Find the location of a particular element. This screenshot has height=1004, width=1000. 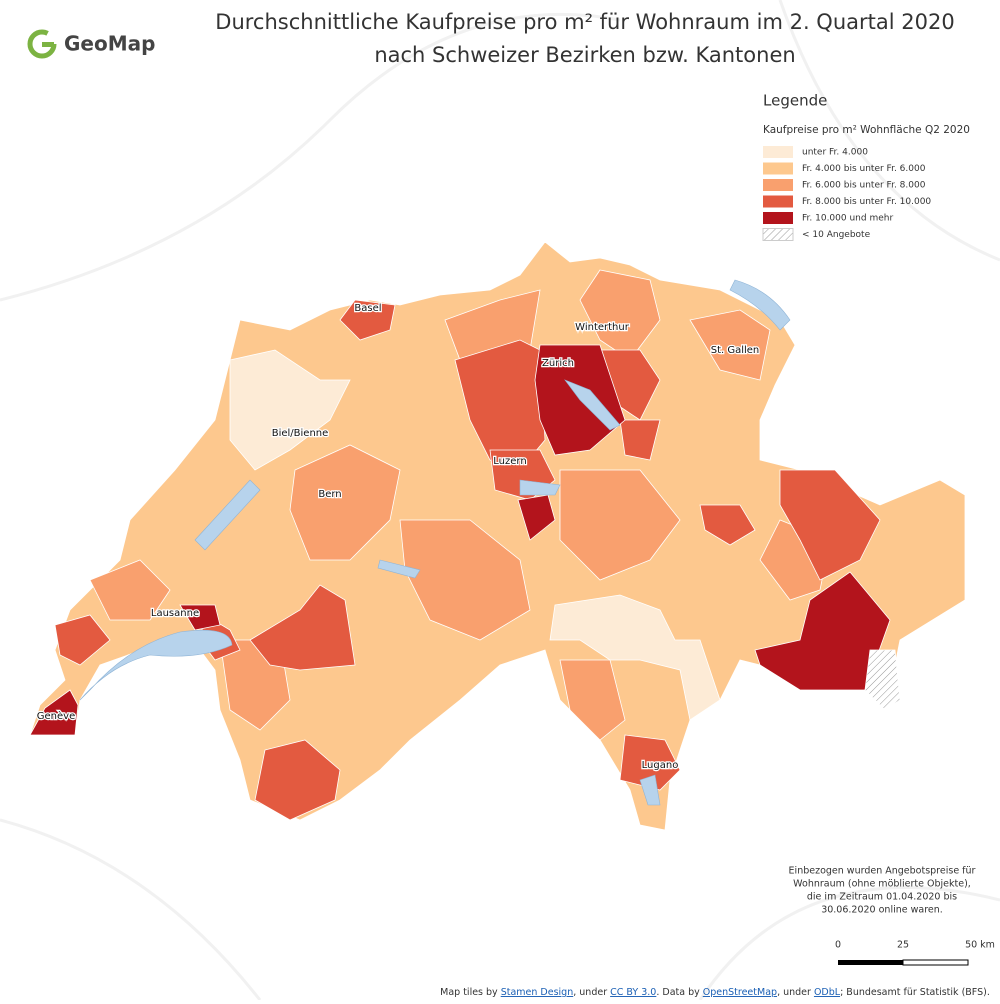

attribution-text: . Data by is located at coordinates (679, 992).